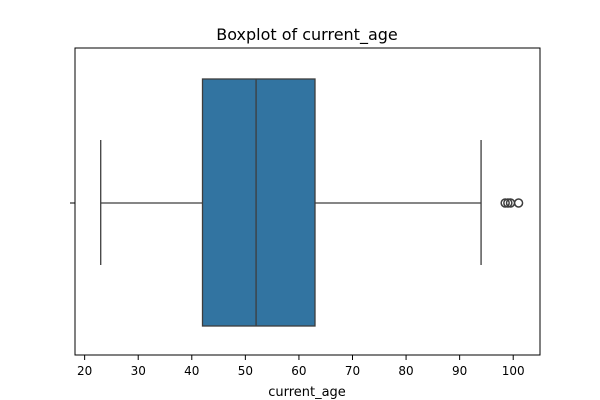 Image resolution: width=600 pixels, height=400 pixels. I want to click on x-tick-label-100: 100, so click(513, 371).